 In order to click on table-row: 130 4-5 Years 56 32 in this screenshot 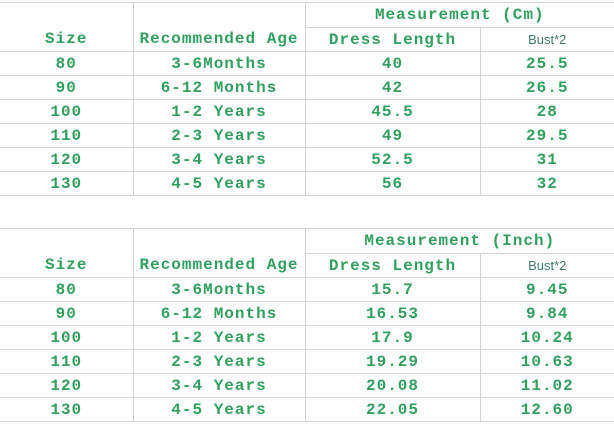, I will do `click(307, 183)`.